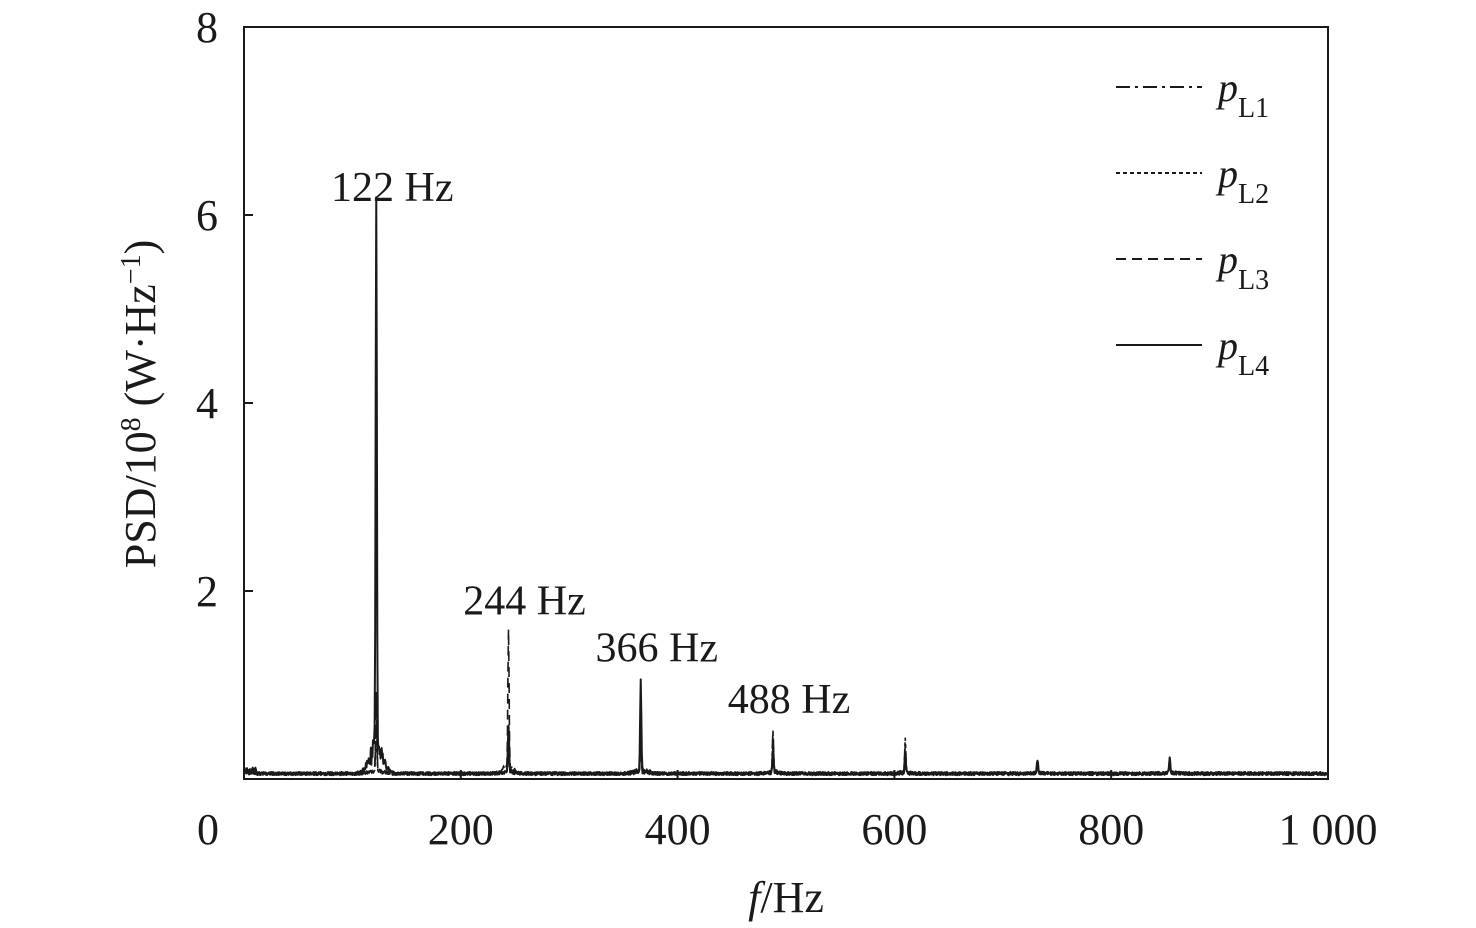  Describe the element at coordinates (786, 751) in the screenshot. I see `series-line-pL2` at that location.